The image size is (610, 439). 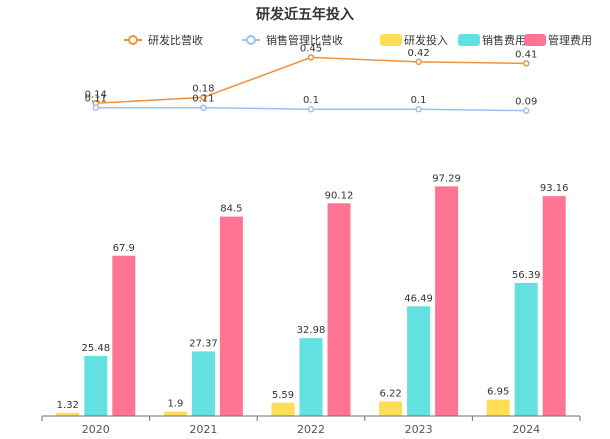 I want to click on chart-title: 研发近五年投入, so click(x=305, y=15).